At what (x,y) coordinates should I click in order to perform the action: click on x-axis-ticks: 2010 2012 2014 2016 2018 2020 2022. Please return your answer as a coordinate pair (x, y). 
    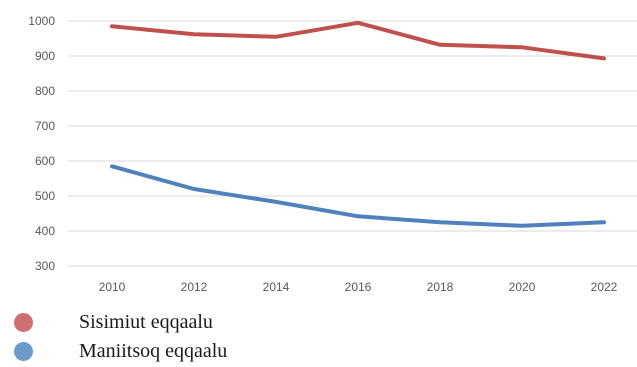
    Looking at the image, I should click on (358, 287).